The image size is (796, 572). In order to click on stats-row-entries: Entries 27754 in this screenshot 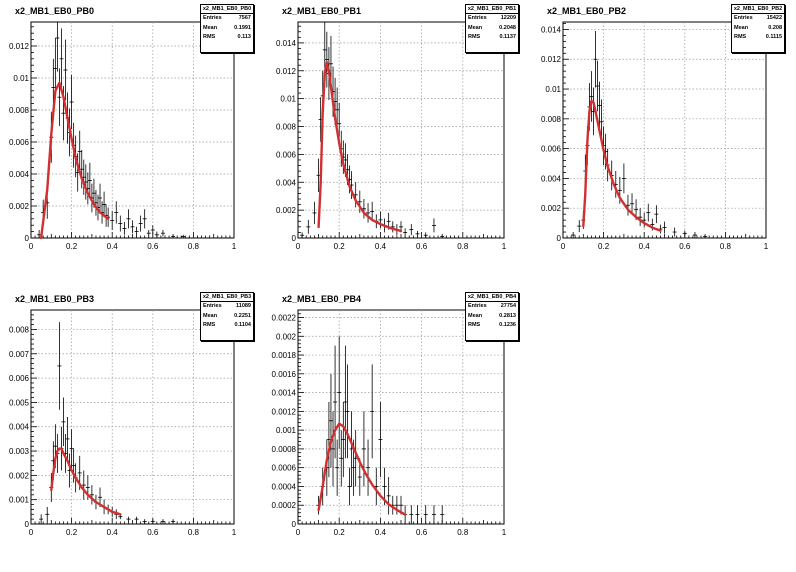, I will do `click(492, 307)`.